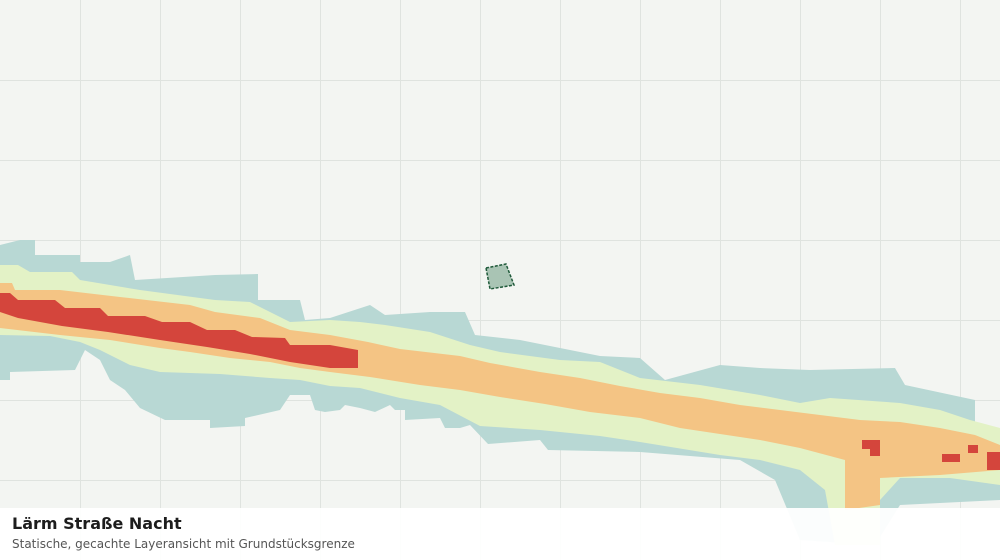 This screenshot has width=1000, height=560. I want to click on parcel-boundary, so click(500, 276).